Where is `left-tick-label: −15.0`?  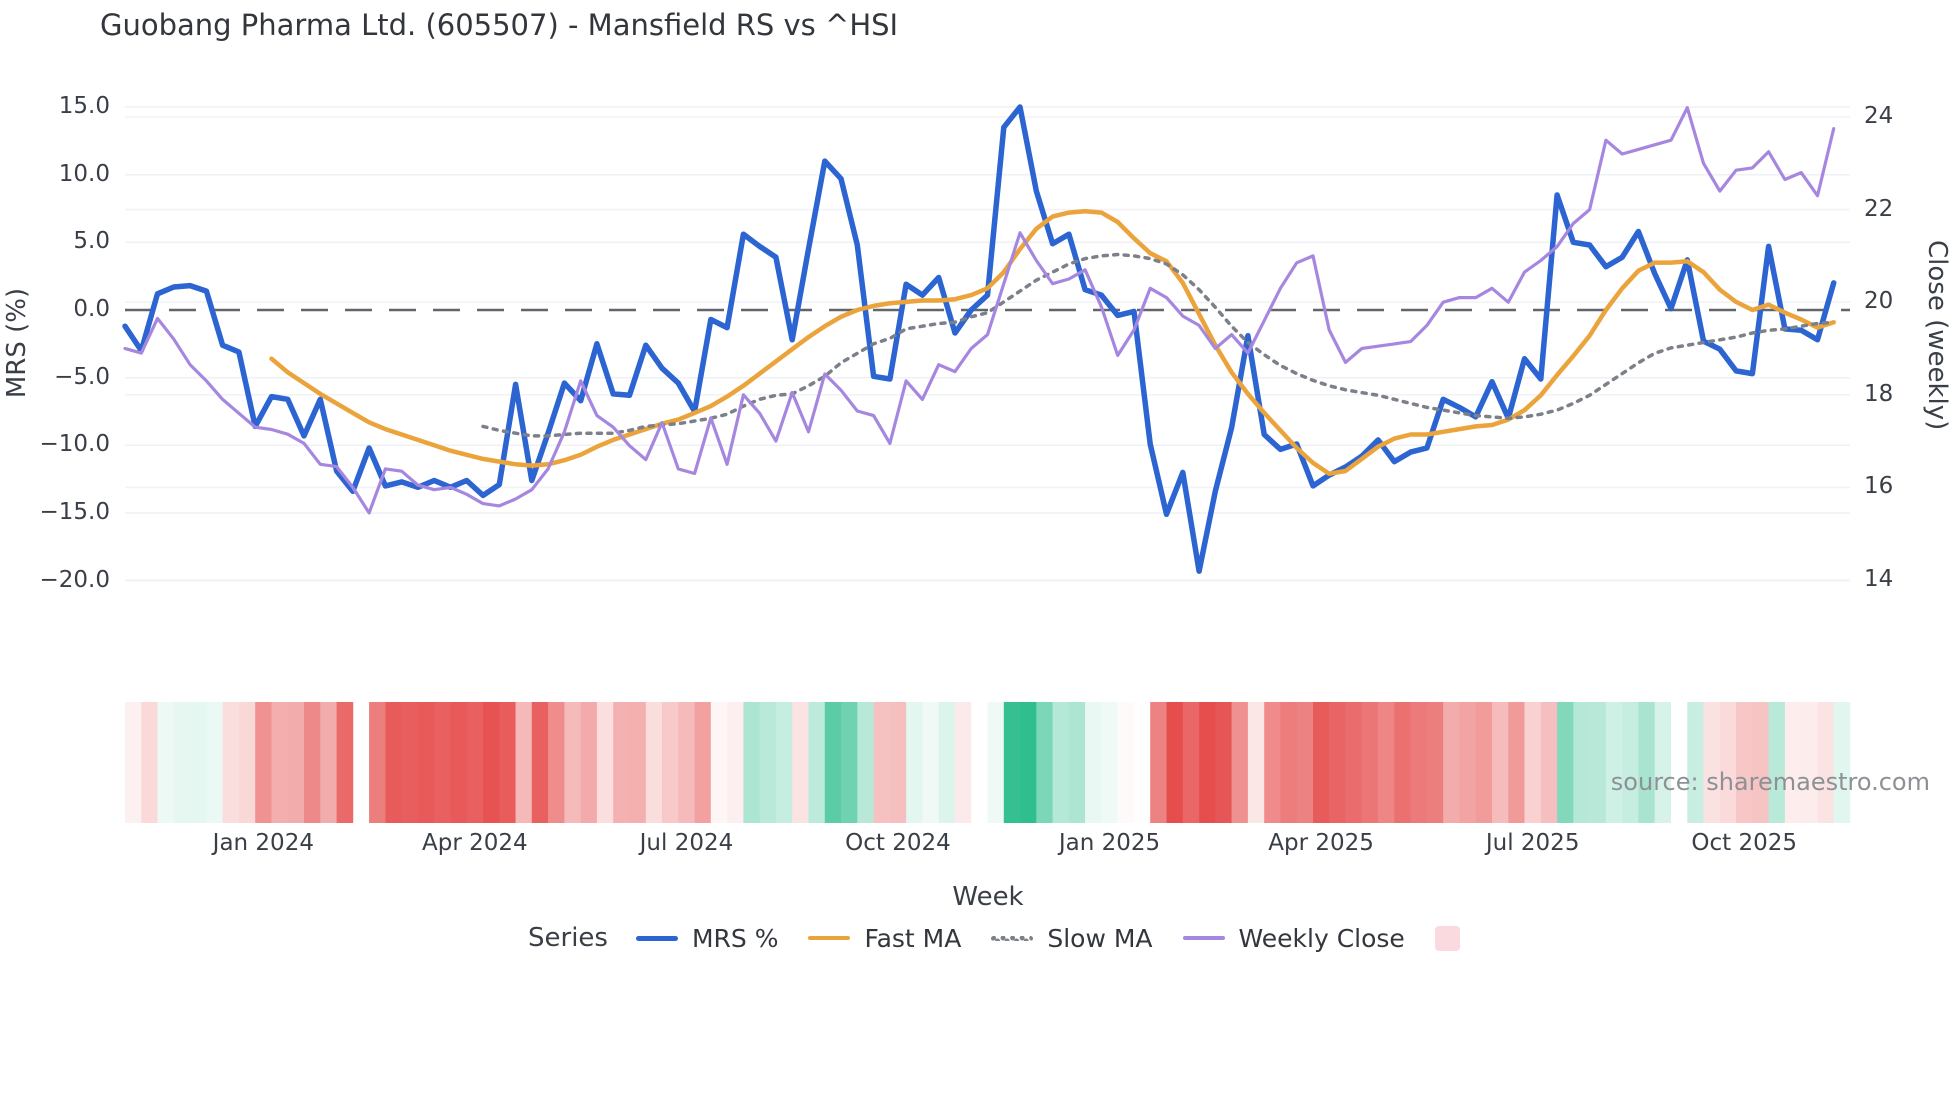
left-tick-label: −15.0 is located at coordinates (74, 511).